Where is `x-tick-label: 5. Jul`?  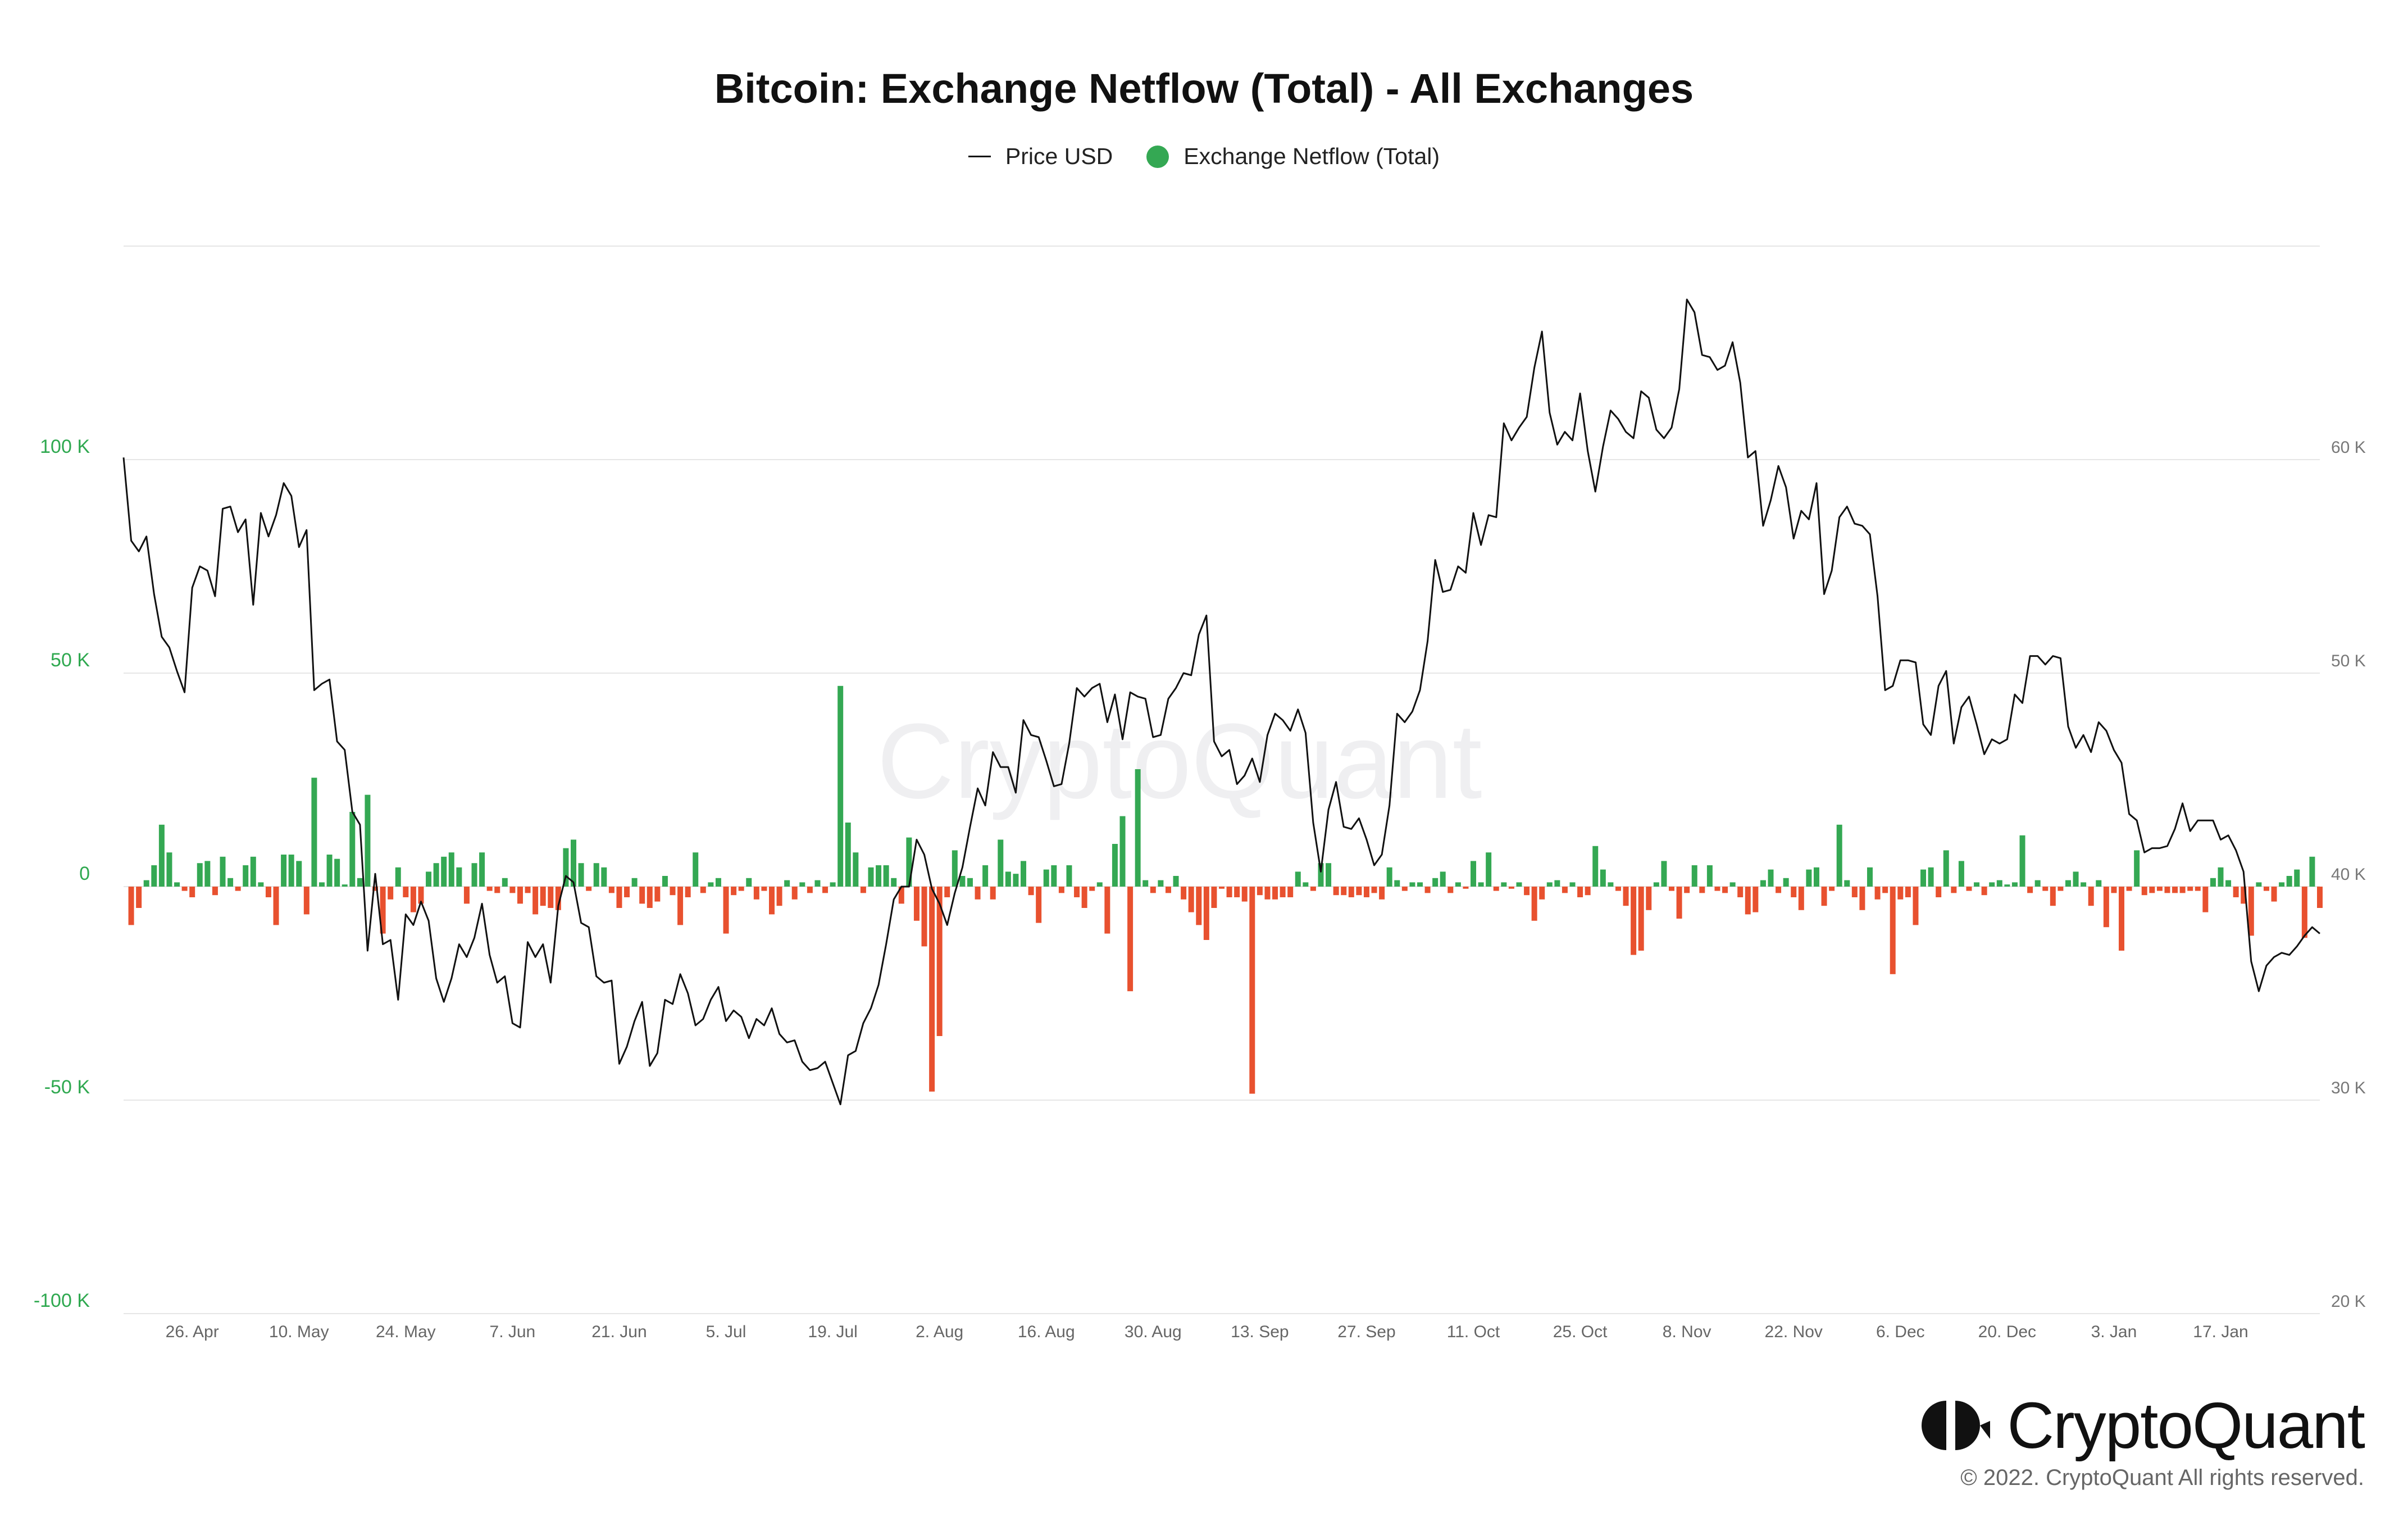 x-tick-label: 5. Jul is located at coordinates (726, 1332).